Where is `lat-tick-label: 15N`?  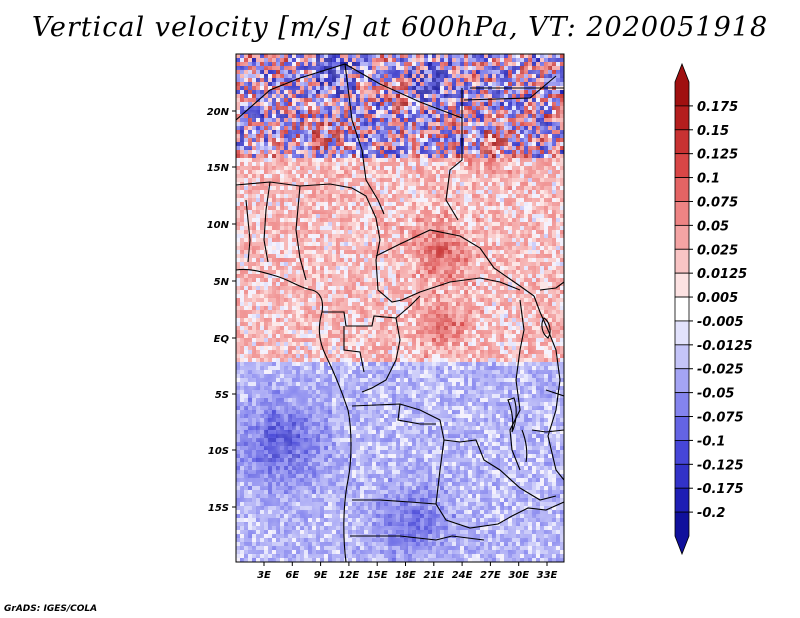 lat-tick-label: 15N is located at coordinates (218, 168).